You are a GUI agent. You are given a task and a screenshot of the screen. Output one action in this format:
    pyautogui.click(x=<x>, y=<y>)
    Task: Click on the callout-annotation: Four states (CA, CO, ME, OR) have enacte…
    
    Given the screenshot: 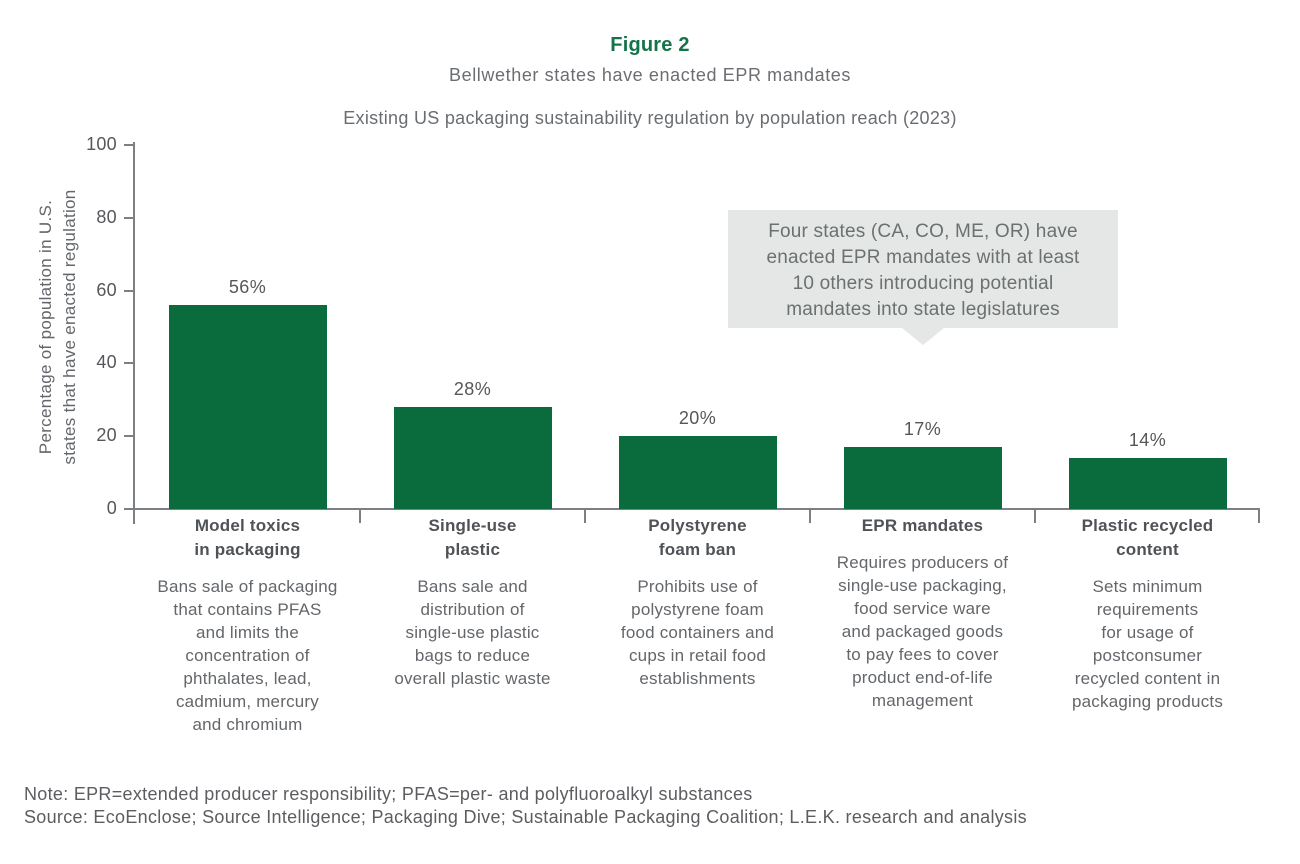 What is the action you would take?
    pyautogui.click(x=923, y=277)
    